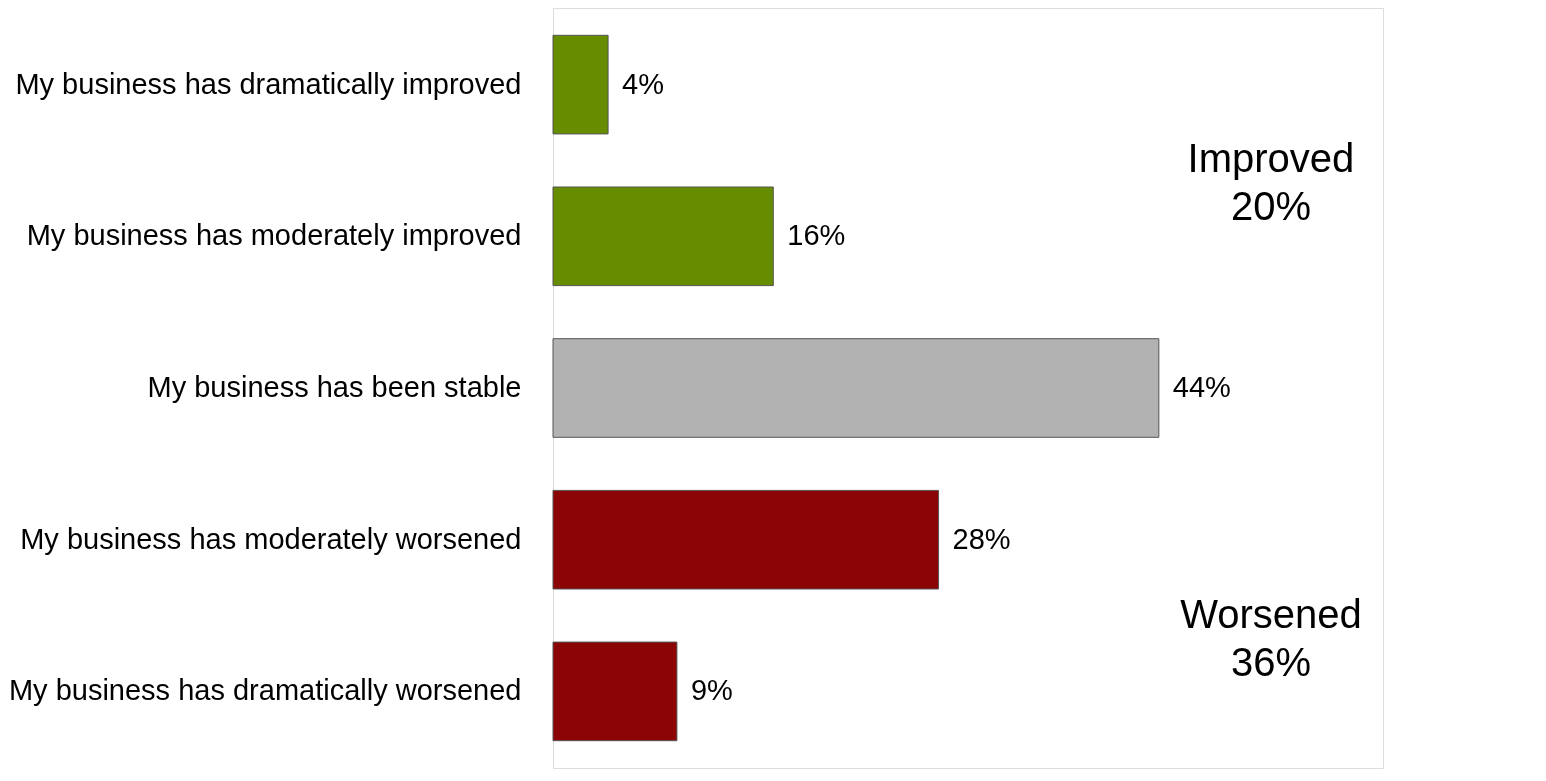  Describe the element at coordinates (274, 235) in the screenshot. I see `y-tick-label: My business has moderately improved` at that location.